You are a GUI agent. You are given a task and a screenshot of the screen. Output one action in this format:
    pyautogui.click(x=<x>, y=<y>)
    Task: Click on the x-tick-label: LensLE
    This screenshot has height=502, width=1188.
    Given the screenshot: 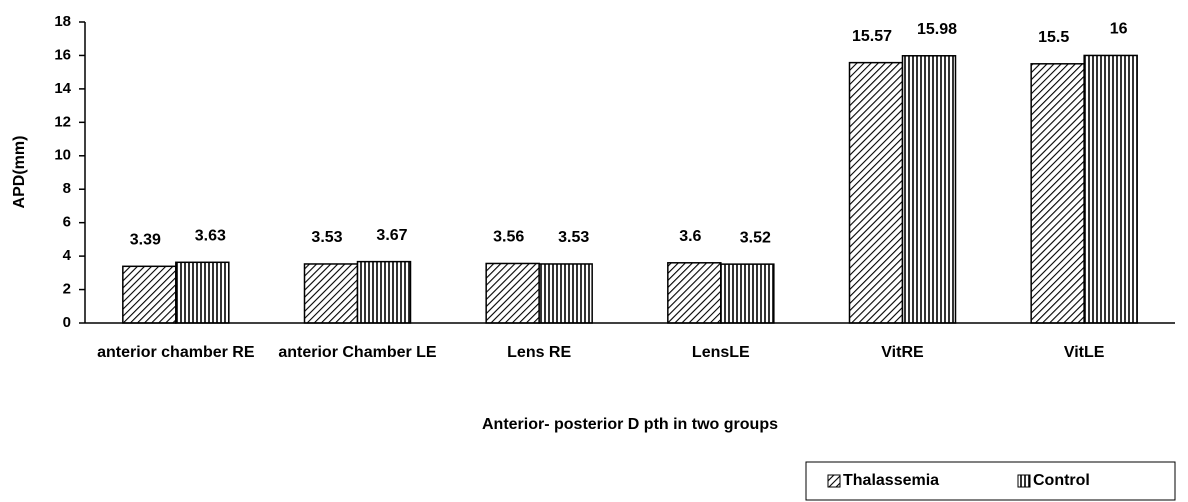 What is the action you would take?
    pyautogui.click(x=720, y=352)
    